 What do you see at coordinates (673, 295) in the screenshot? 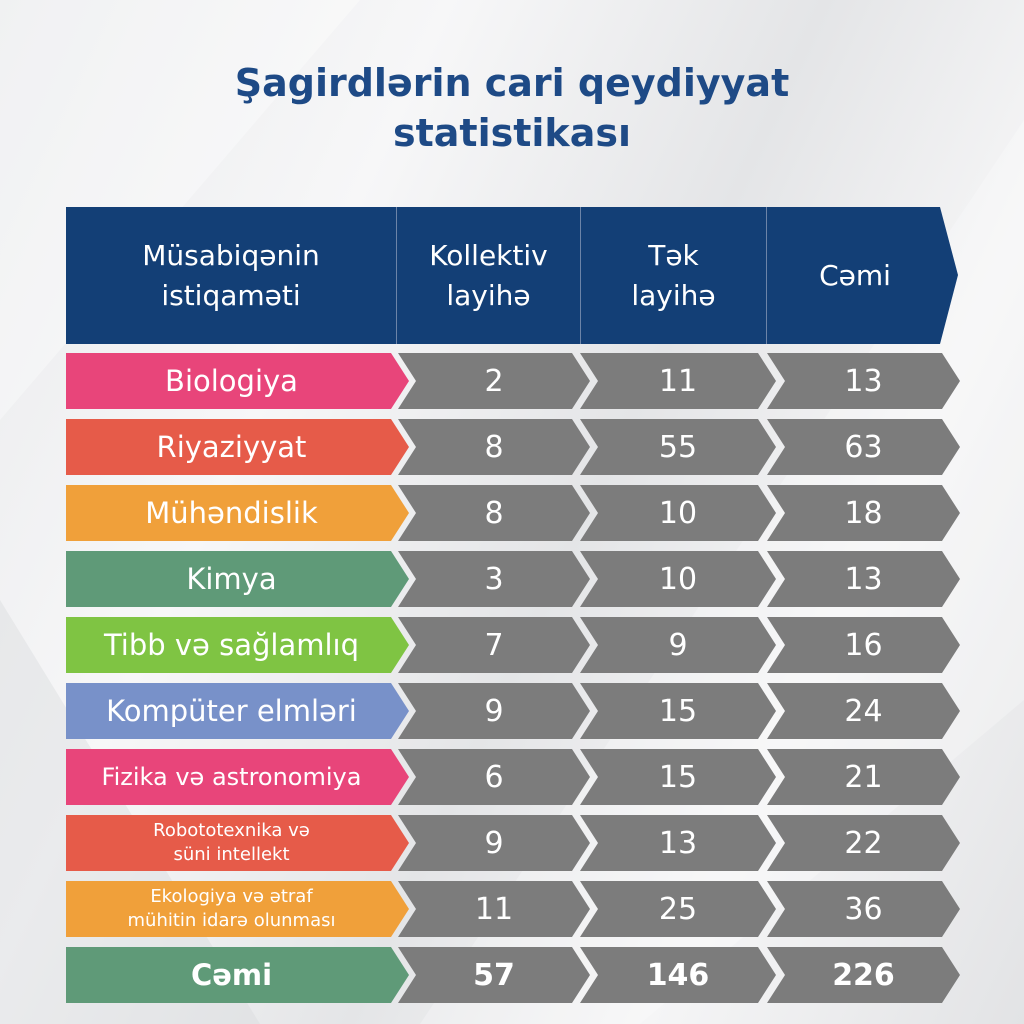
I see `header-single-line2: layihə` at bounding box center [673, 295].